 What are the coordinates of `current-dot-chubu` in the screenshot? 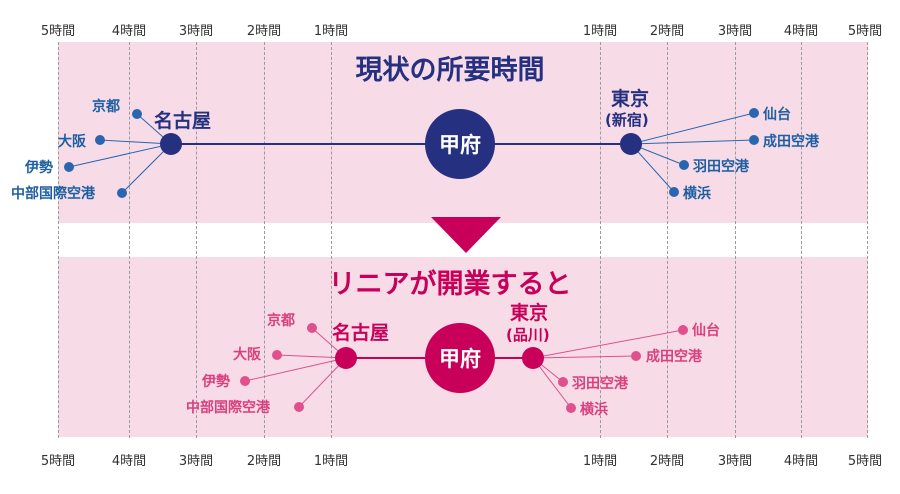 It's located at (122, 193).